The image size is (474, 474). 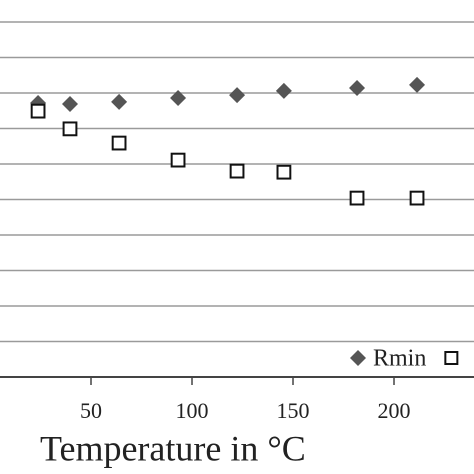 I want to click on x-tick-label: 50, so click(x=91, y=410).